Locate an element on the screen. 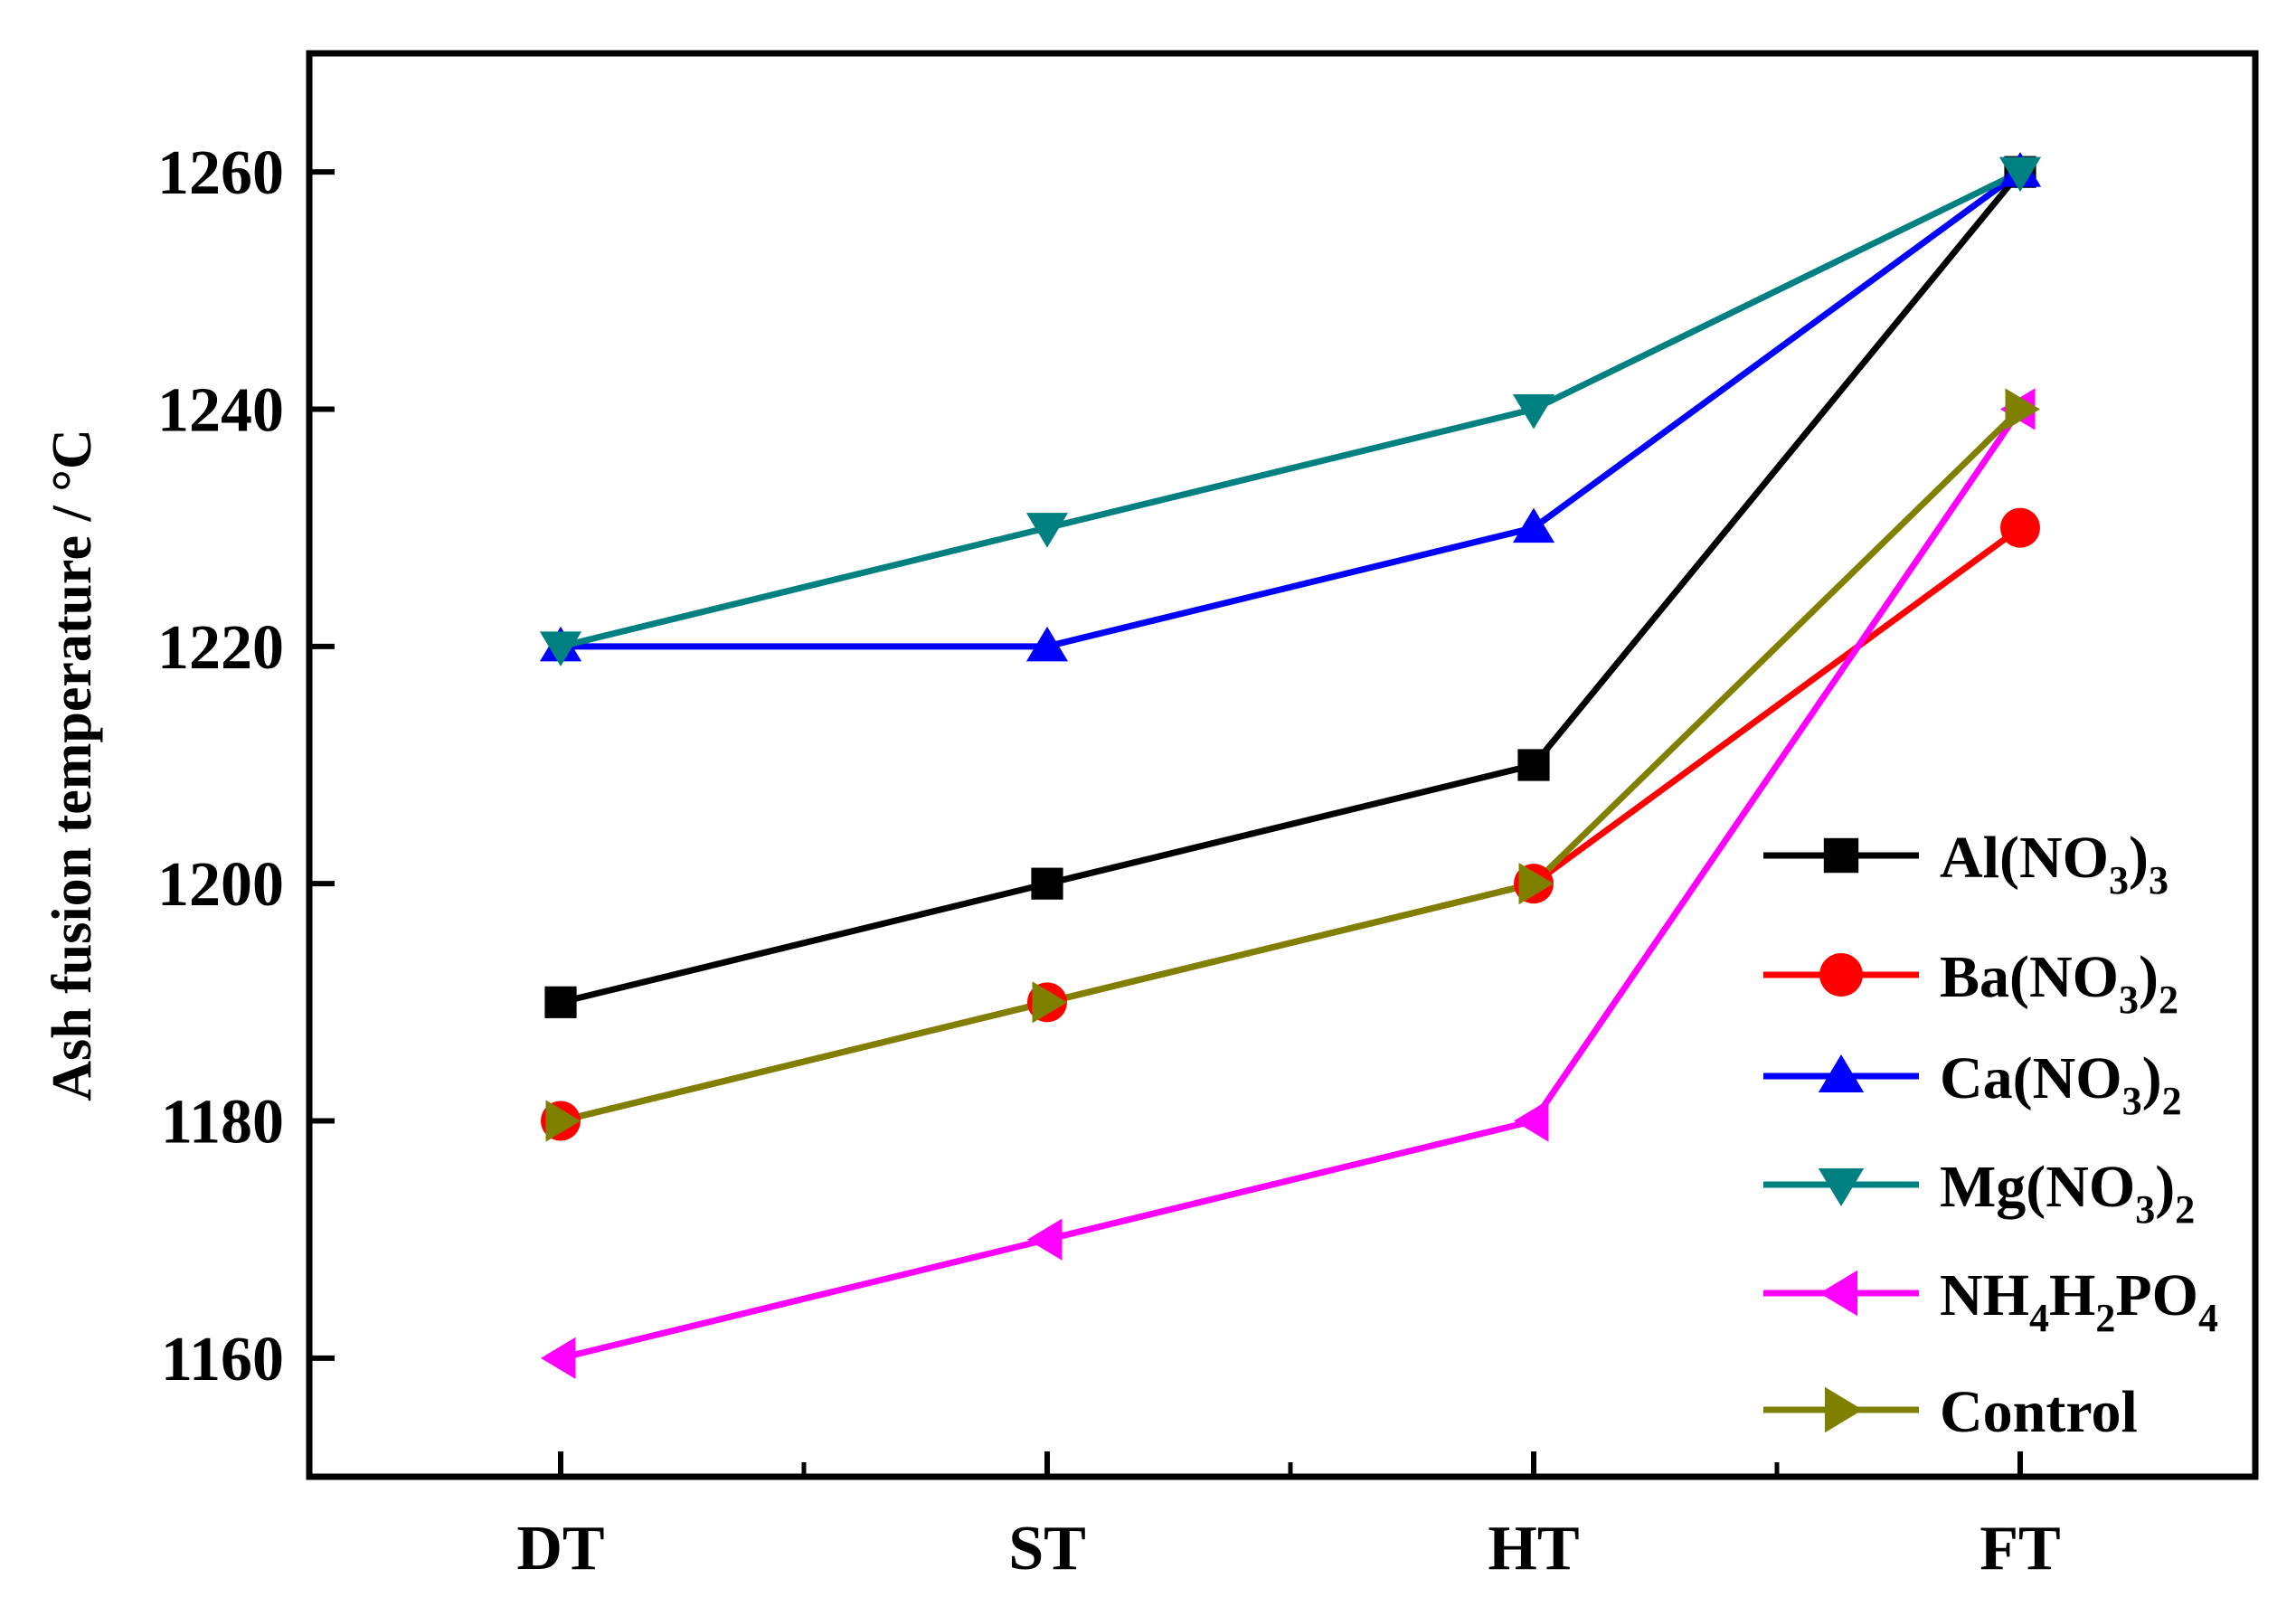 This screenshot has height=1597, width=2296. y-tick-label: 1200 is located at coordinates (220, 885).